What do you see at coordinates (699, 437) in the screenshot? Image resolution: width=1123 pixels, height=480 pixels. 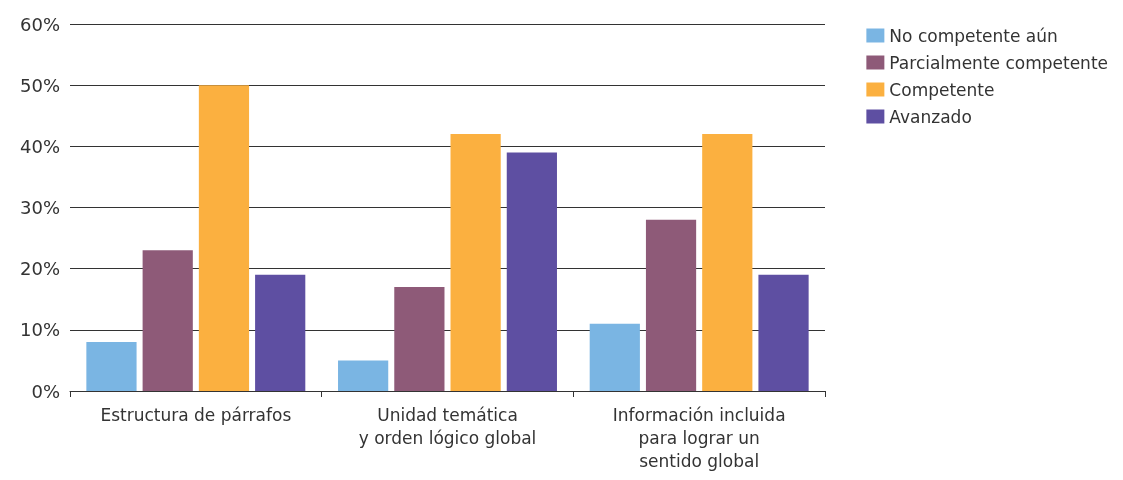 I see `x-tick-label: Información incluida para lograr un sentido global` at bounding box center [699, 437].